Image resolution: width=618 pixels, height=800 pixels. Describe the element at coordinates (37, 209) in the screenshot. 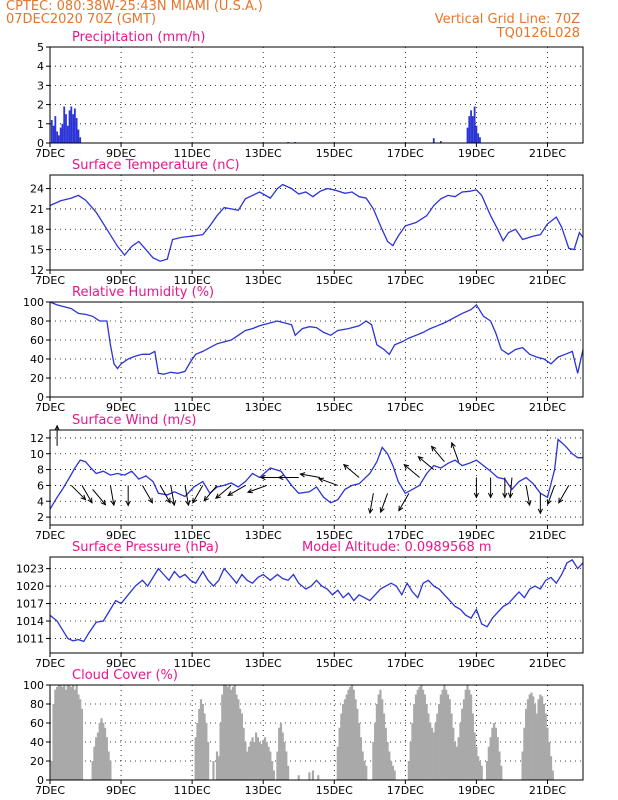

I see `y-tick-label: 21` at that location.